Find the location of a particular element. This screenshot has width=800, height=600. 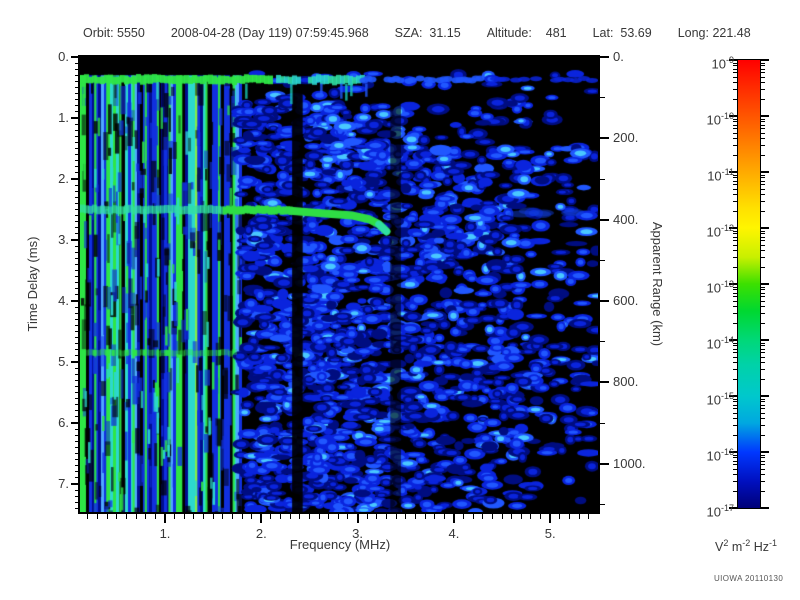

y2-axis-tick-label: 800. is located at coordinates (626, 382).